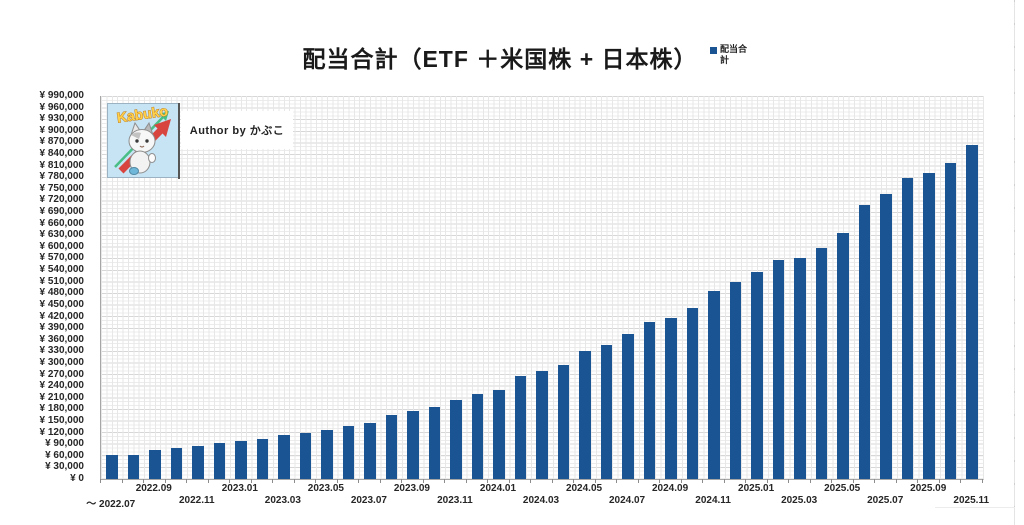 This screenshot has width=1024, height=525. Describe the element at coordinates (155, 464) in the screenshot. I see `bar-2022.09` at that location.